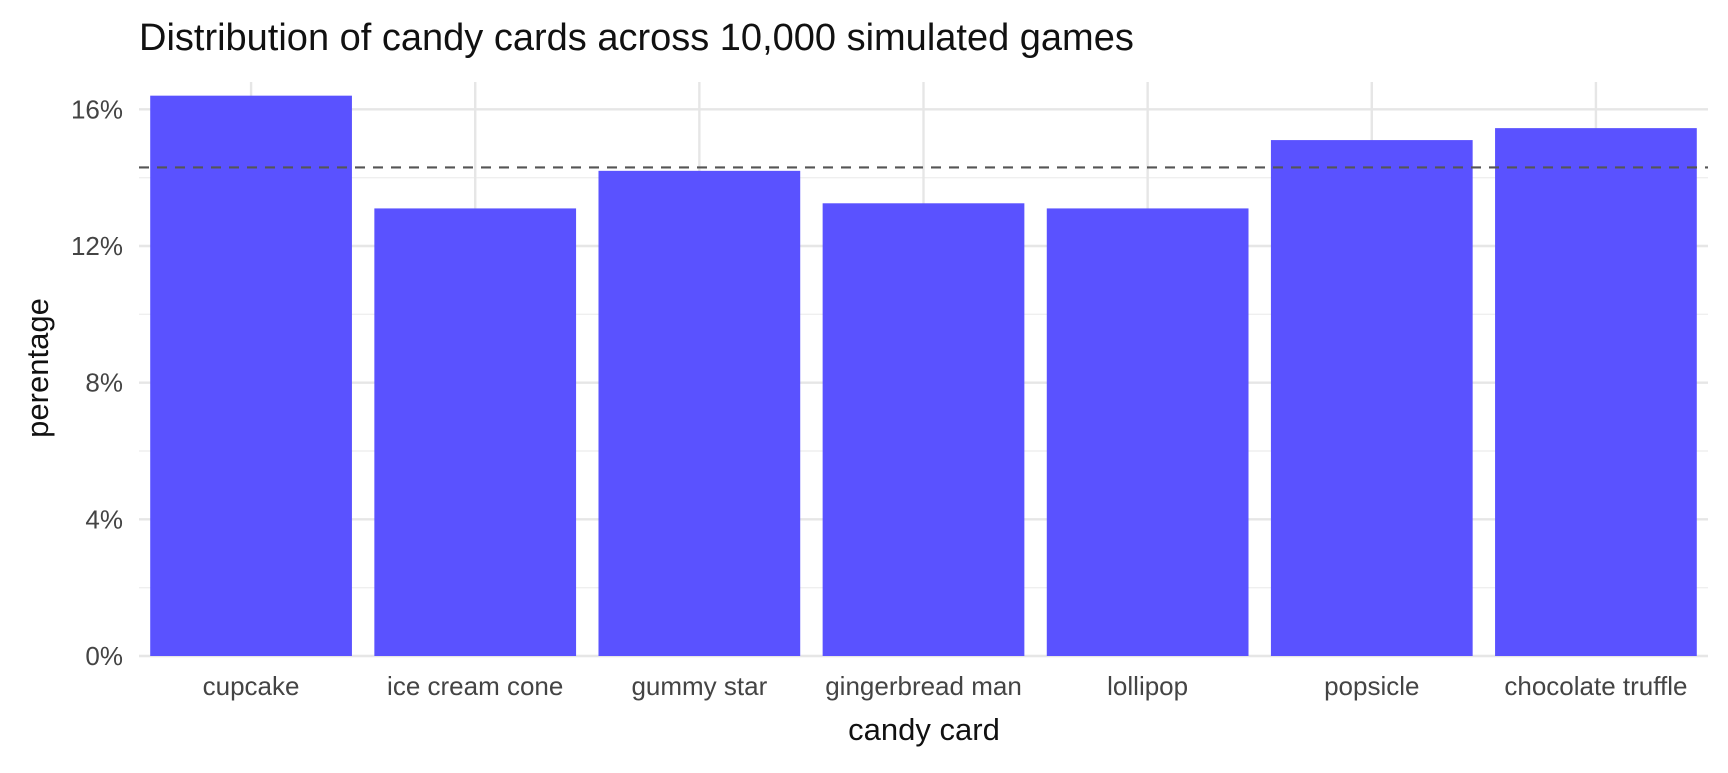 The width and height of the screenshot is (1728, 773). Describe the element at coordinates (97, 246) in the screenshot. I see `y-tick-label: 12%` at that location.